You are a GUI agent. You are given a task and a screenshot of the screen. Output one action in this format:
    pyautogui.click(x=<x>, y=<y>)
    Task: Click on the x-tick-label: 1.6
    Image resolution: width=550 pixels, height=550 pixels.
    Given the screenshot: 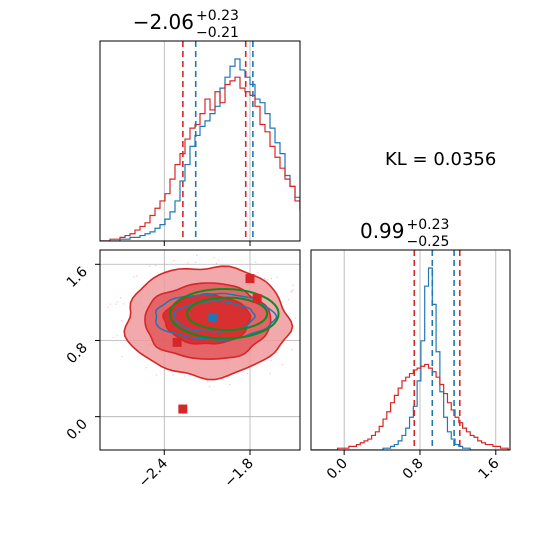 What is the action you would take?
    pyautogui.click(x=489, y=468)
    